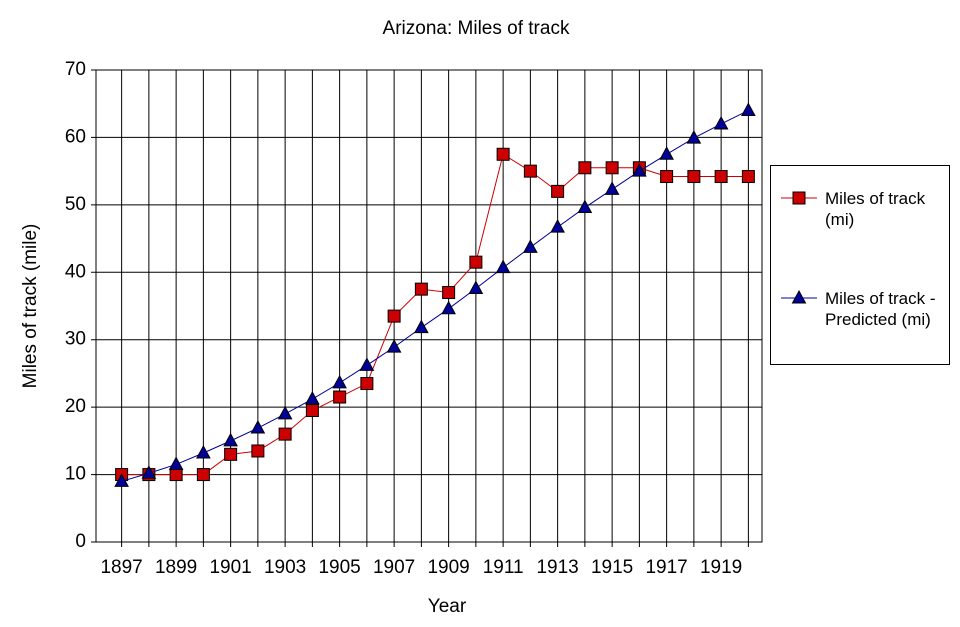 The width and height of the screenshot is (960, 627). I want to click on x-tick-label: 1901, so click(230, 567).